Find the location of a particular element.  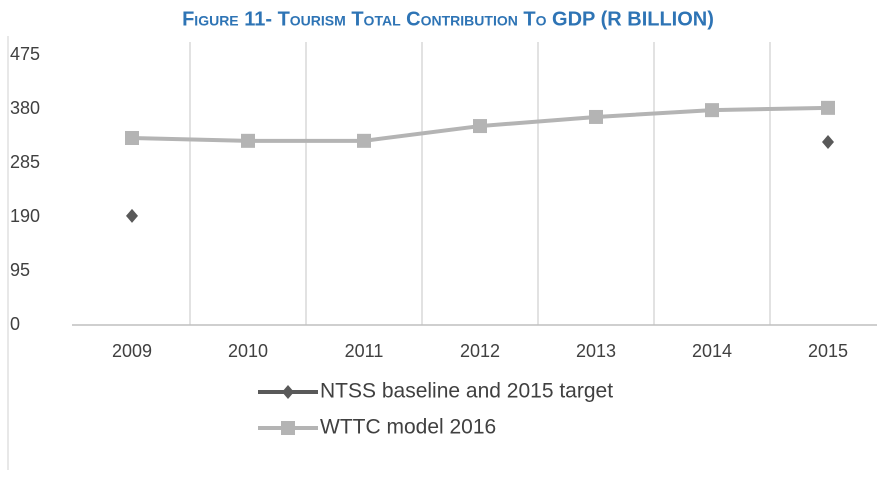

x-tick-label: 2013 is located at coordinates (596, 351).